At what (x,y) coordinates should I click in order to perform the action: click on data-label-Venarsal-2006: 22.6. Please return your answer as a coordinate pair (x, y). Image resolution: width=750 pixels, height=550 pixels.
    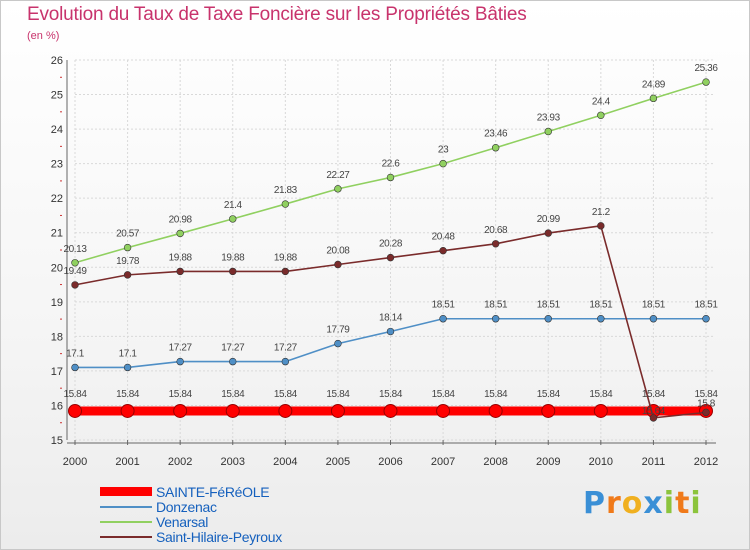
    Looking at the image, I should click on (391, 163).